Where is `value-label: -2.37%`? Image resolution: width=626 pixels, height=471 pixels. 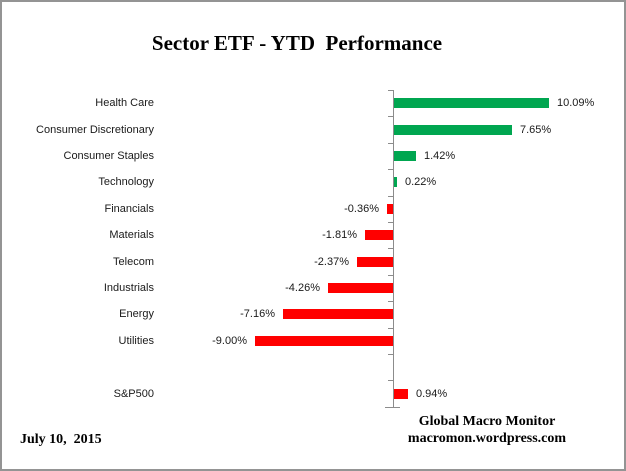
value-label: -2.37% is located at coordinates (331, 261).